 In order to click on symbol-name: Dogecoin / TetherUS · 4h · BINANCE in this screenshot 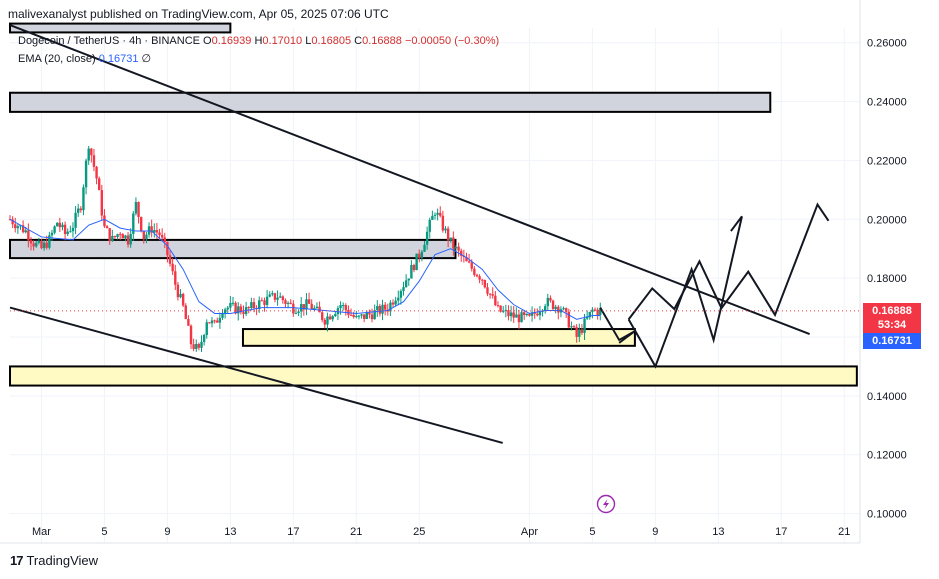, I will do `click(109, 41)`.